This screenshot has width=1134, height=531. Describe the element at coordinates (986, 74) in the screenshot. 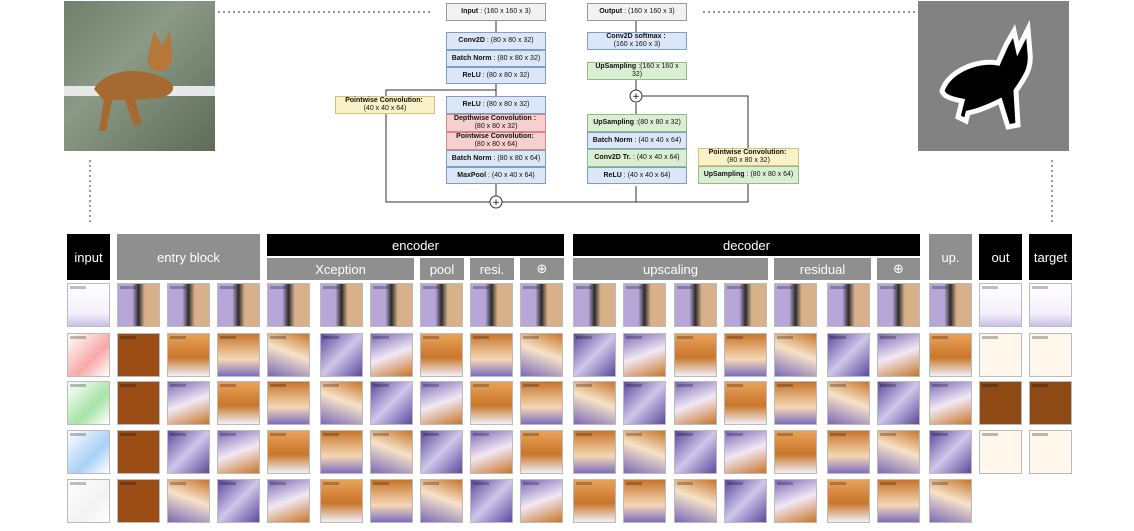

I see `mask-illustration` at that location.